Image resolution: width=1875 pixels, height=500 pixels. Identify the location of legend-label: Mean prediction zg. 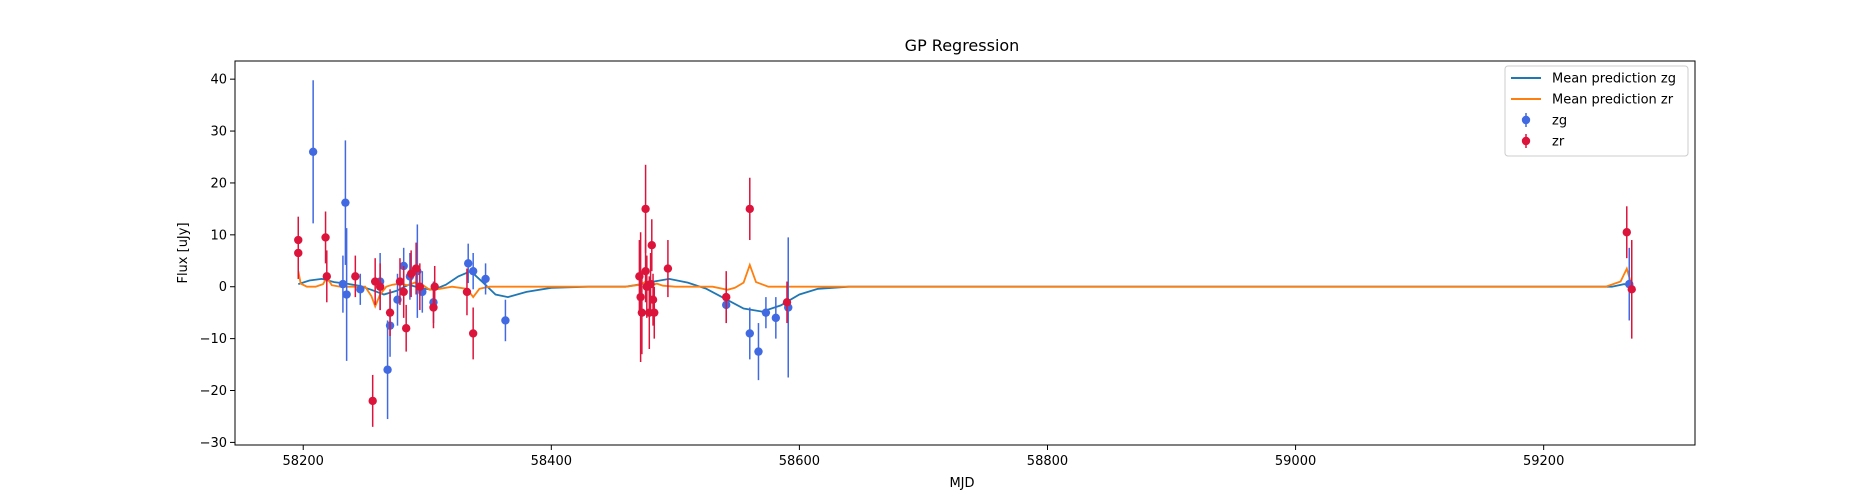
(1614, 79).